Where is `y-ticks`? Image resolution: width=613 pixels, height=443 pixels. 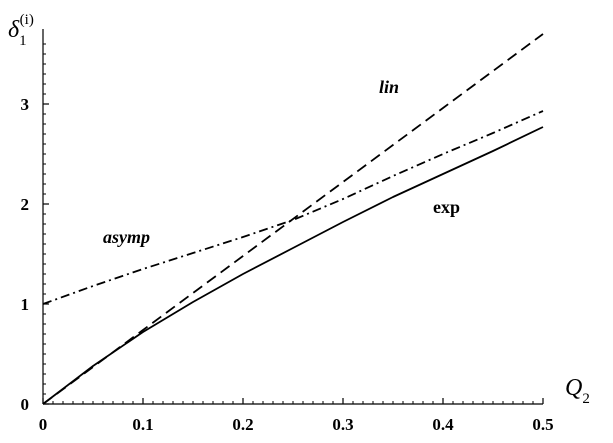
y-ticks is located at coordinates (46, 254).